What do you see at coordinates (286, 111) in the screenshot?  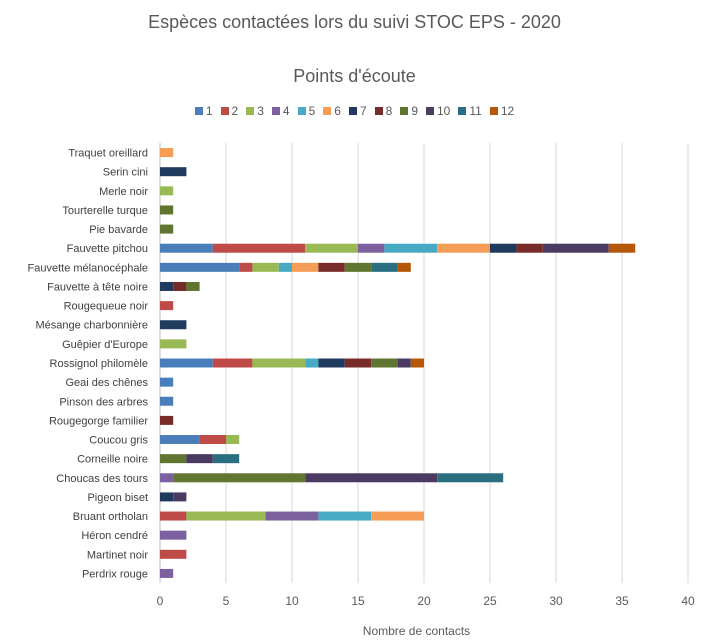 I see `legend-label: 4` at bounding box center [286, 111].